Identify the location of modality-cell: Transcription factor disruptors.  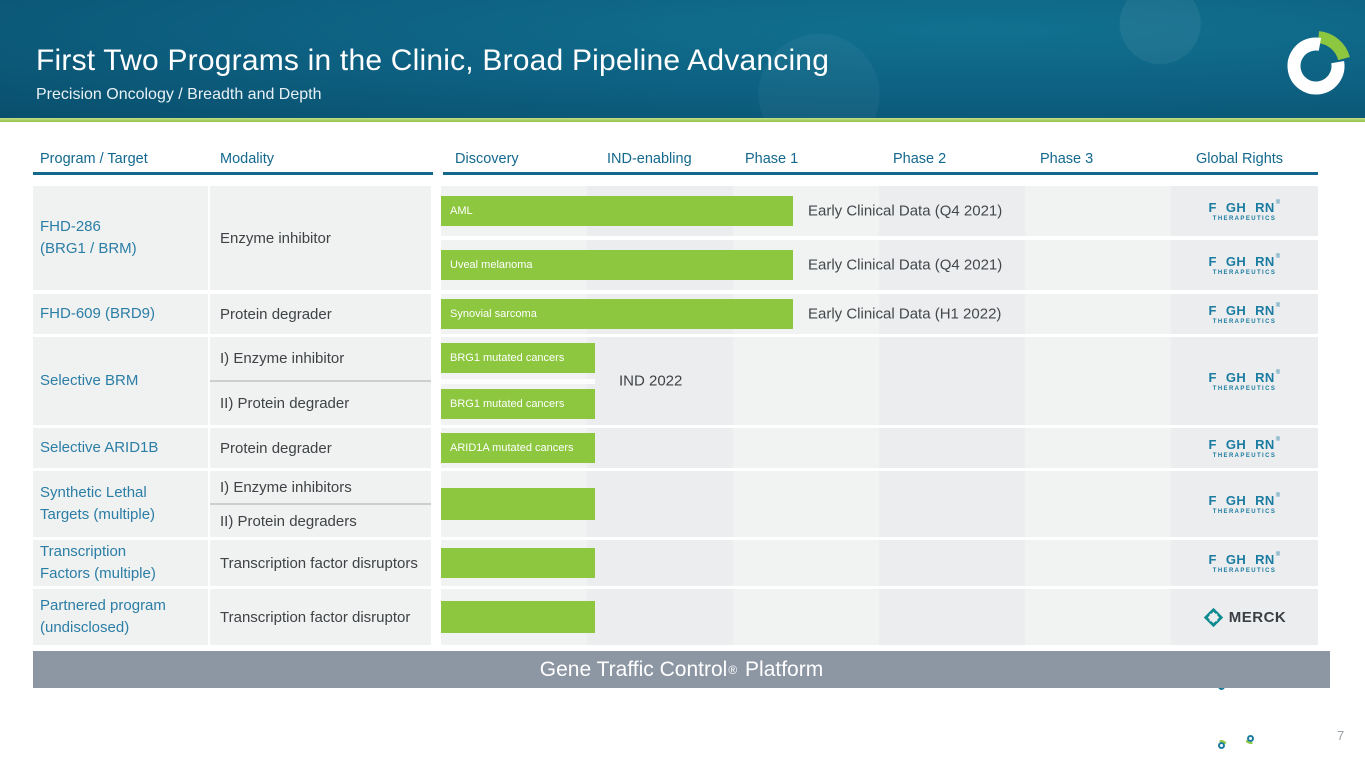
(320, 563).